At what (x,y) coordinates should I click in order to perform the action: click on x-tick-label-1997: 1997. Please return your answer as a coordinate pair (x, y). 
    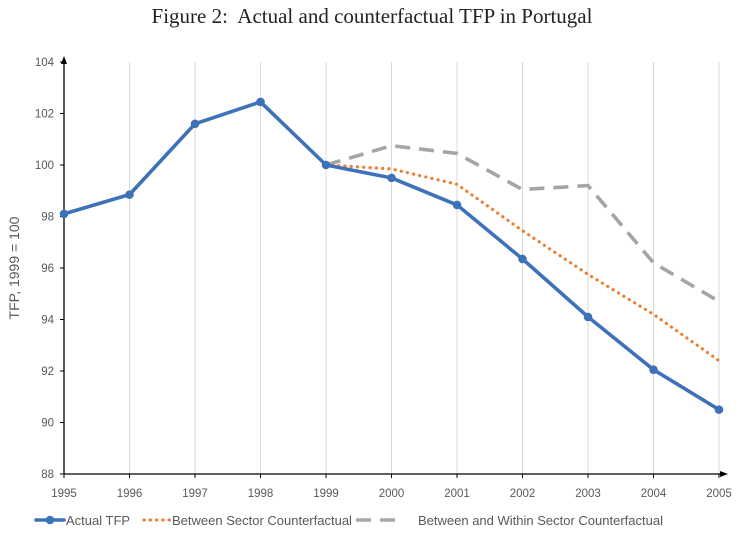
    Looking at the image, I should click on (195, 494).